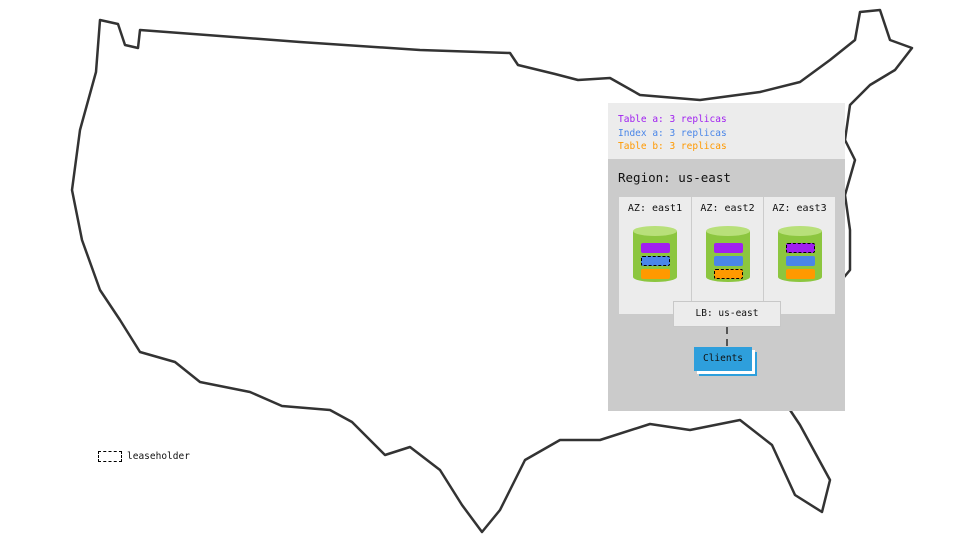 The width and height of the screenshot is (960, 540). Describe the element at coordinates (727, 208) in the screenshot. I see `az-label: AZ: east2` at that location.